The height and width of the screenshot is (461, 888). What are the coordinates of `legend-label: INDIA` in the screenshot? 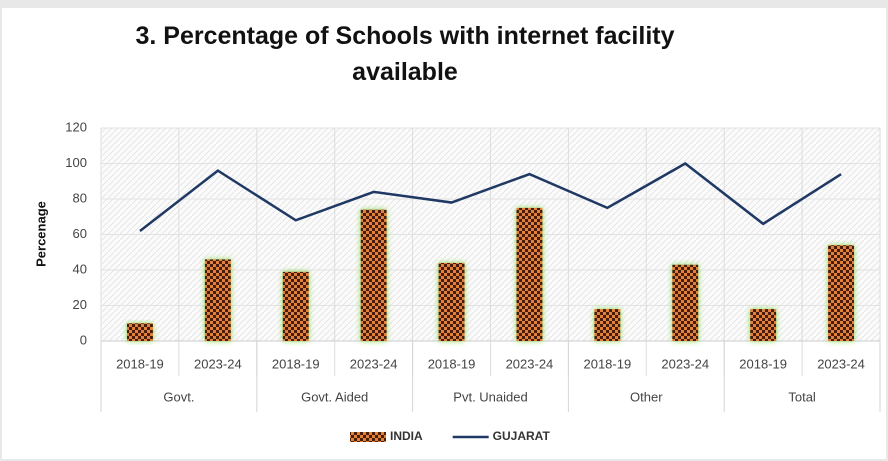 It's located at (406, 436).